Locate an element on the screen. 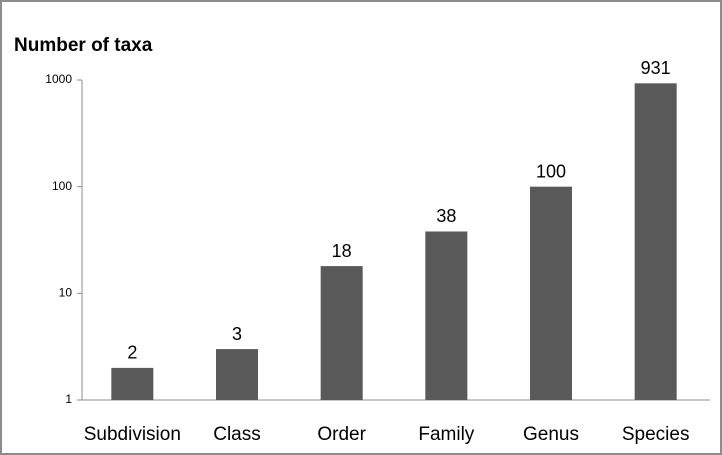 This screenshot has height=455, width=722. x-tick-label: Subdivision is located at coordinates (132, 434).